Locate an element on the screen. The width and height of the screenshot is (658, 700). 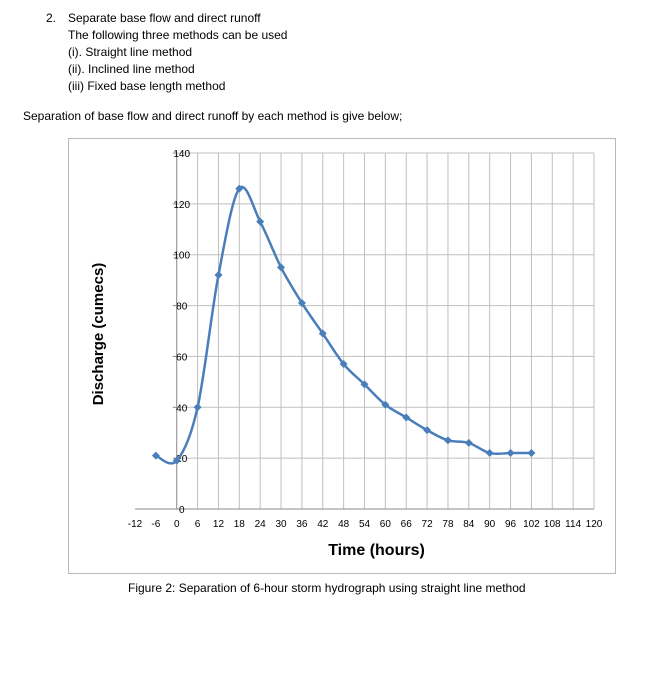
x-tick-label: 48 is located at coordinates (344, 524).